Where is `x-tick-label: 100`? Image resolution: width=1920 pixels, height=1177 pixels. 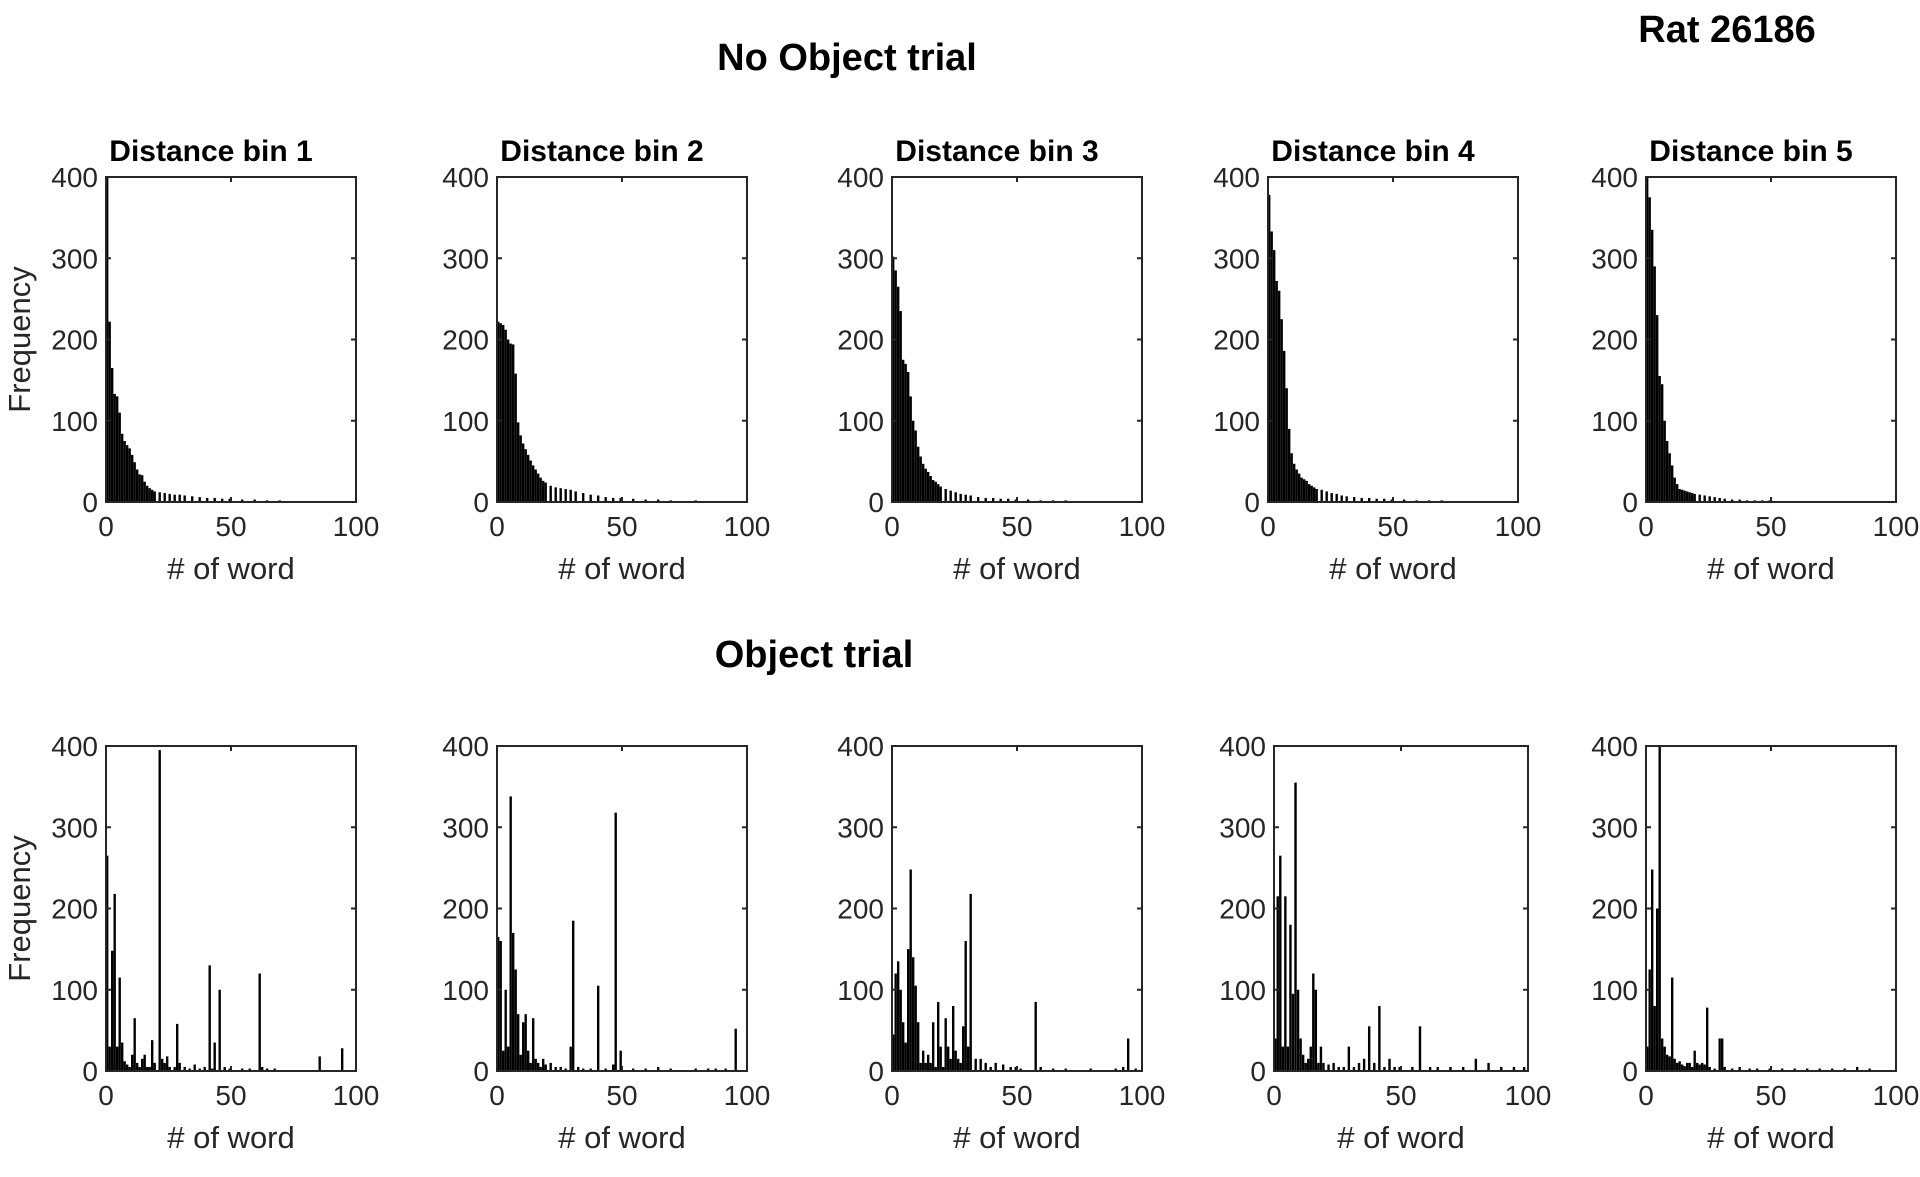
x-tick-label: 100 is located at coordinates (1142, 526).